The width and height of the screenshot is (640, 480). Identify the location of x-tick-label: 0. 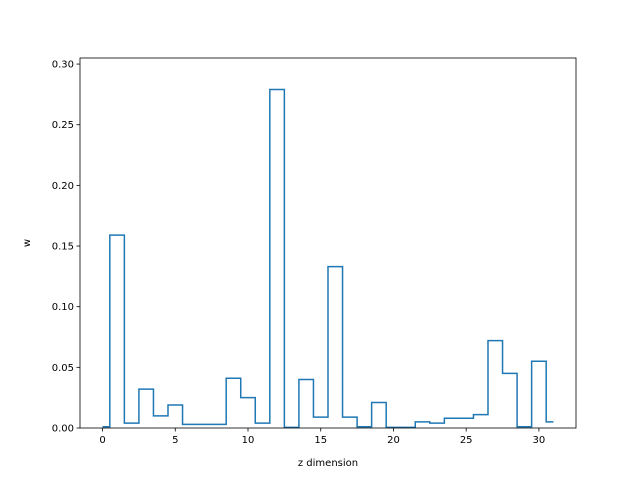
(102, 440).